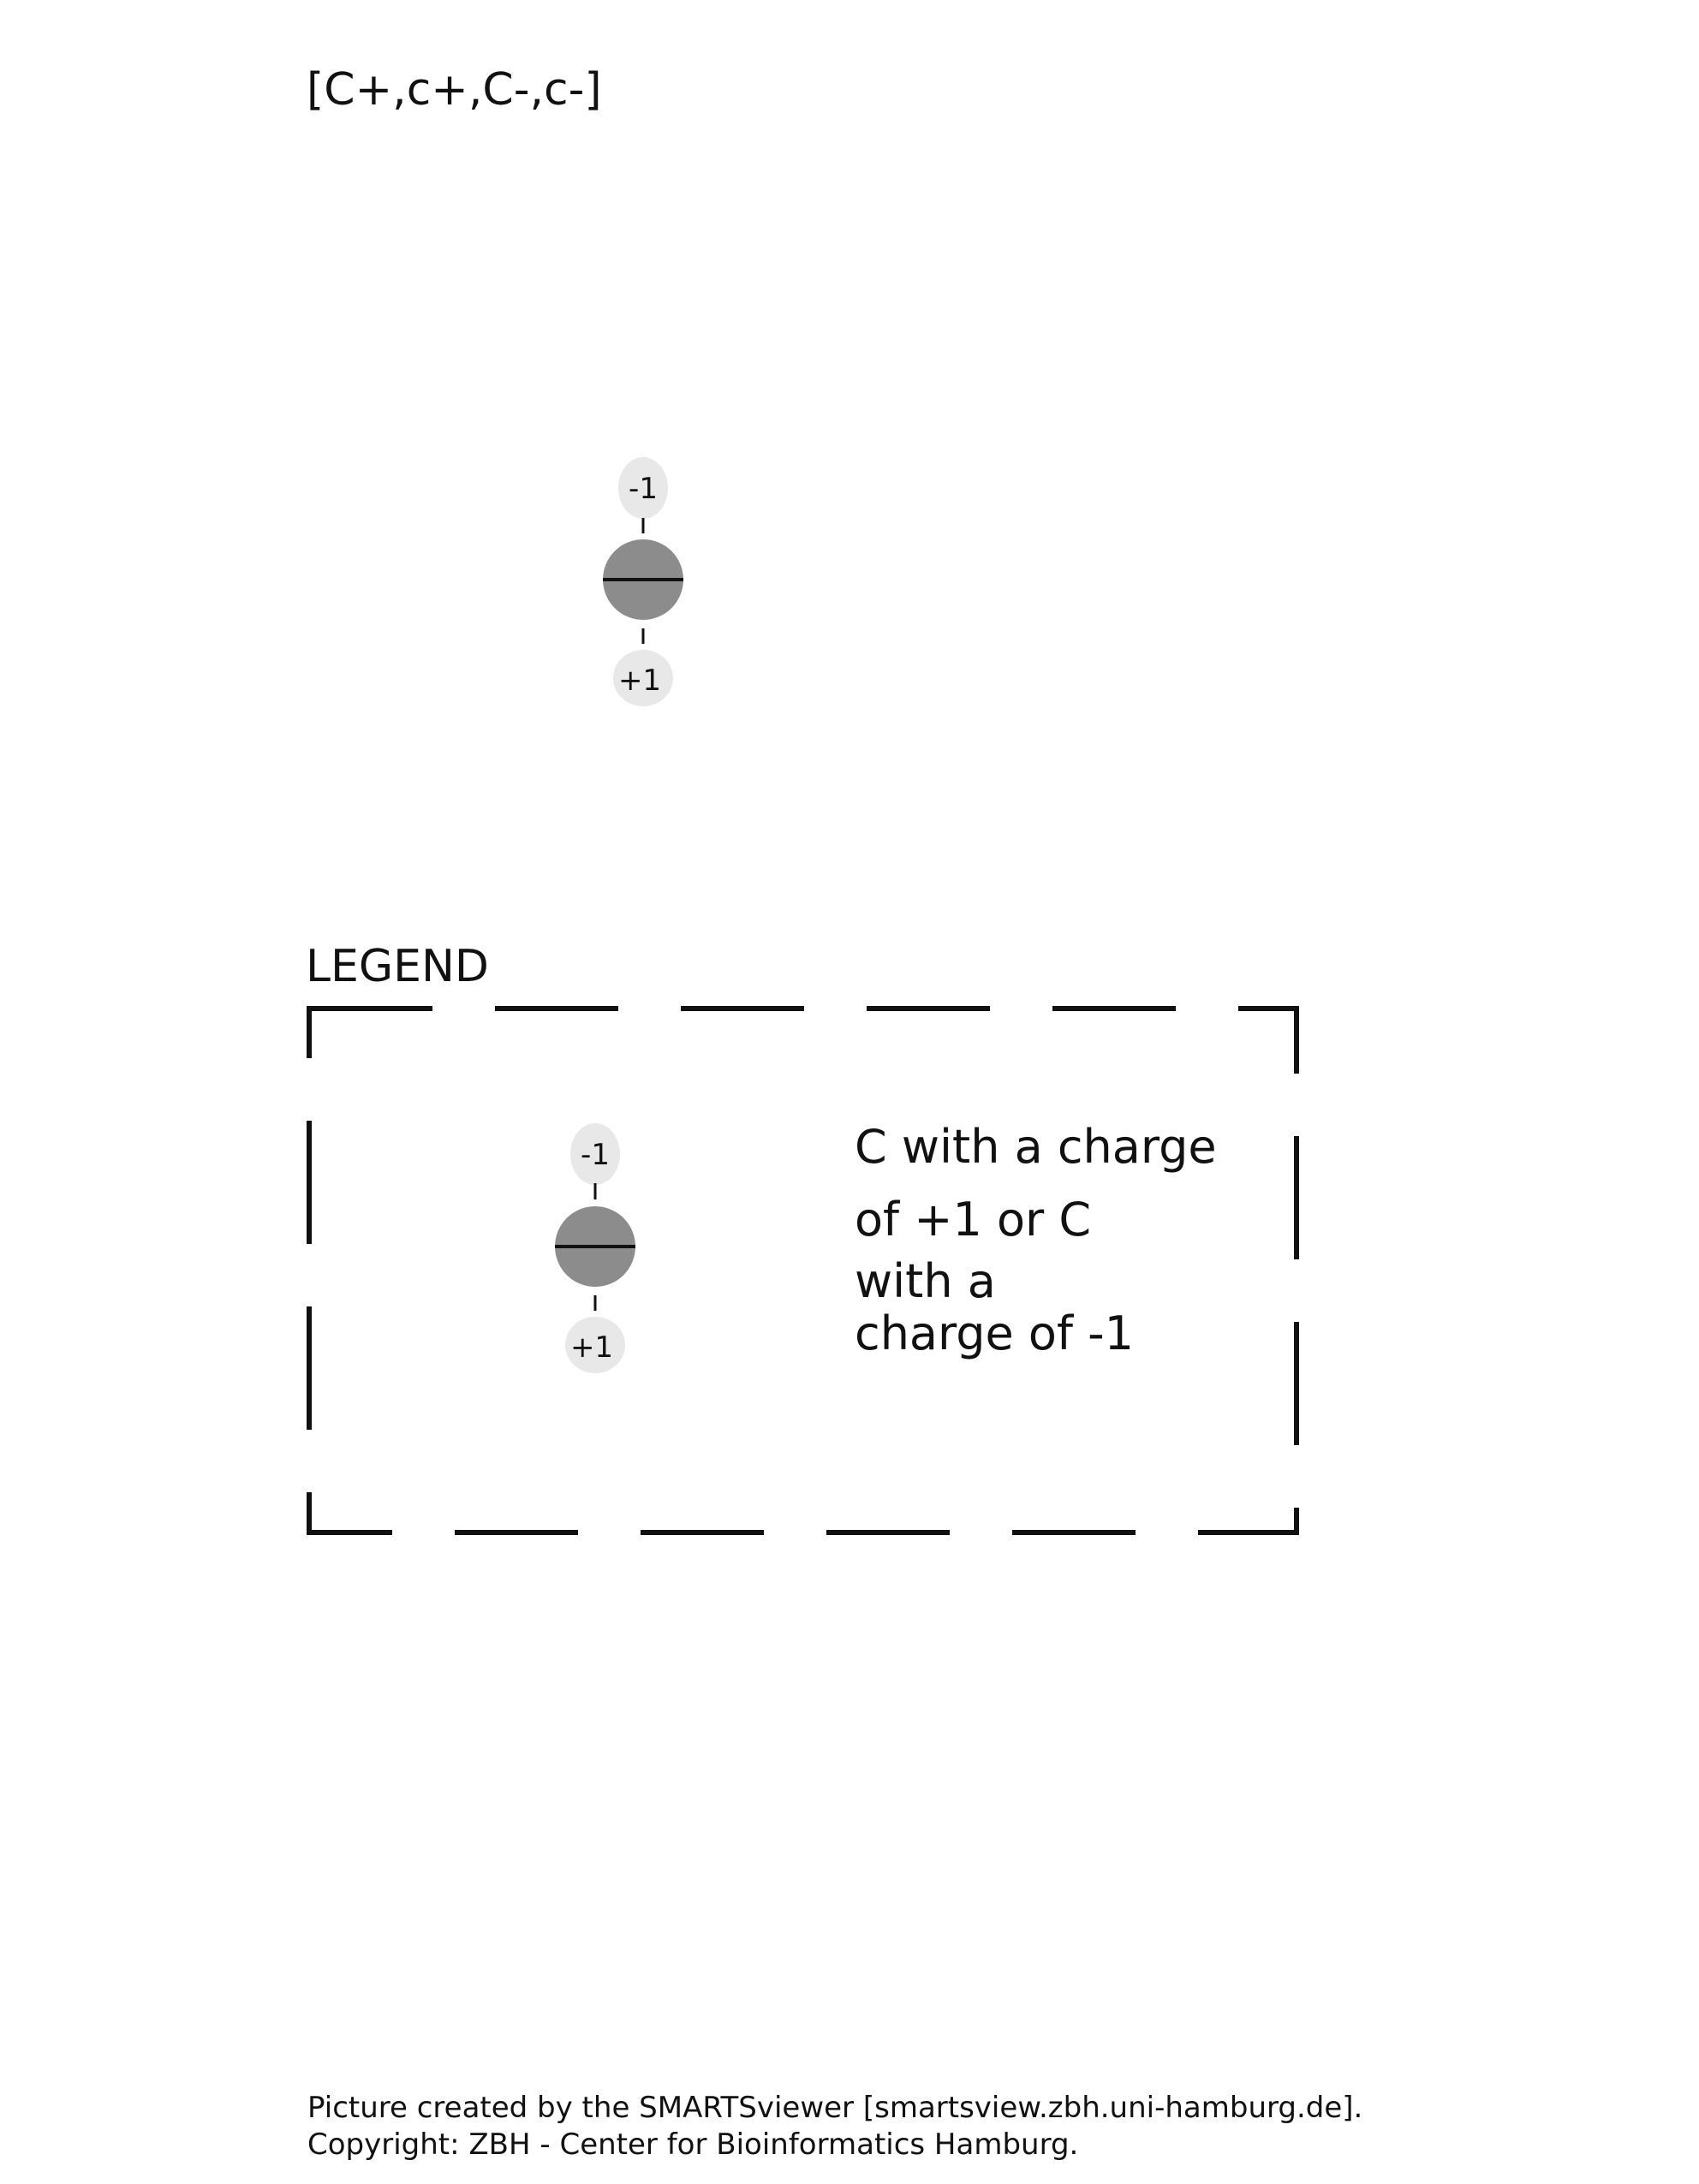  I want to click on legend-title: LEGEND, so click(397, 967).